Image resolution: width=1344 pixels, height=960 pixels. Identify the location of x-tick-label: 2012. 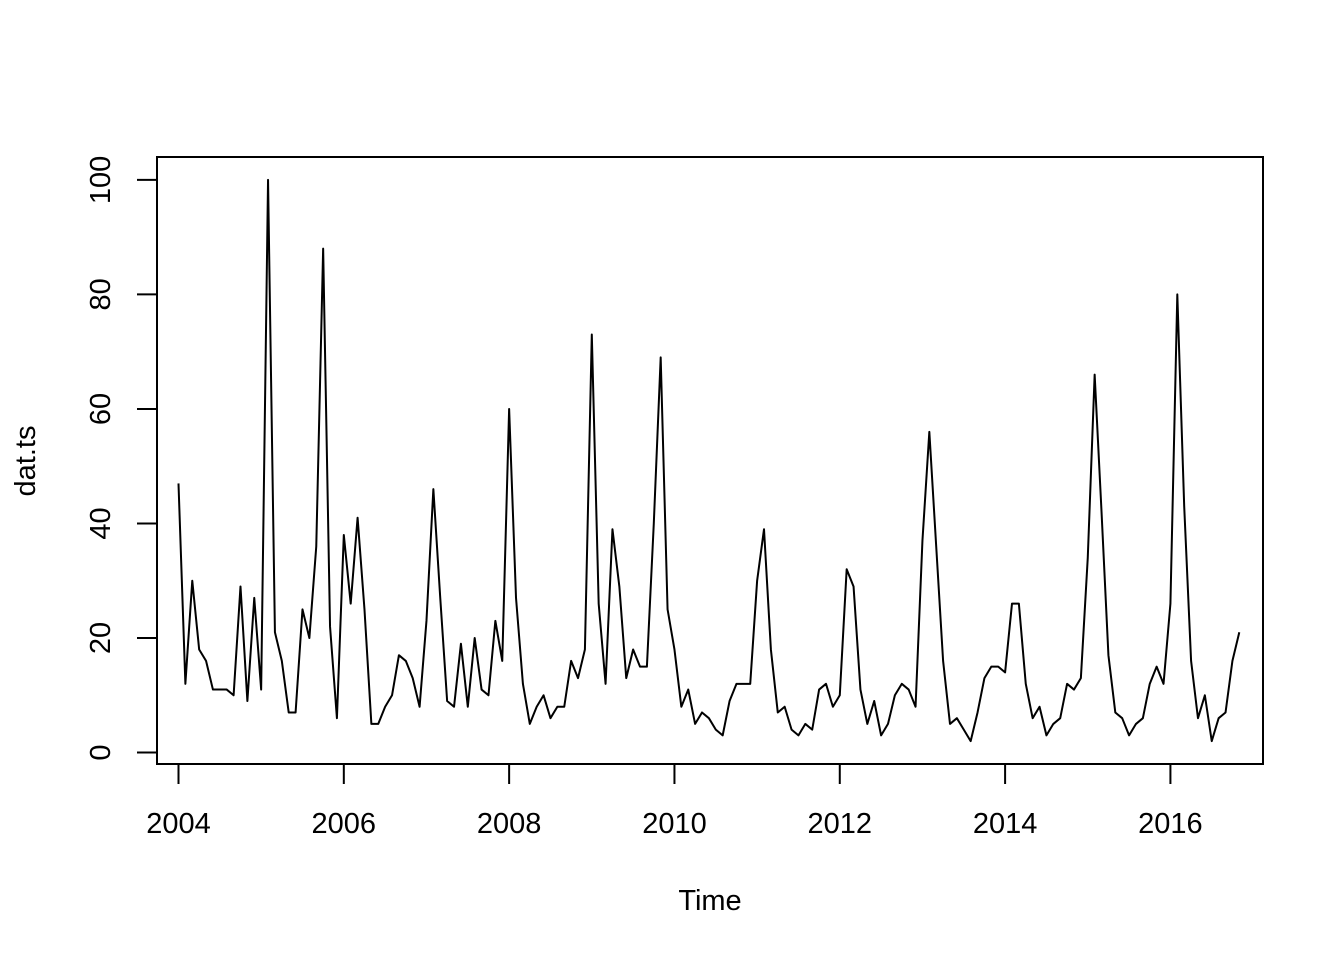
(840, 824).